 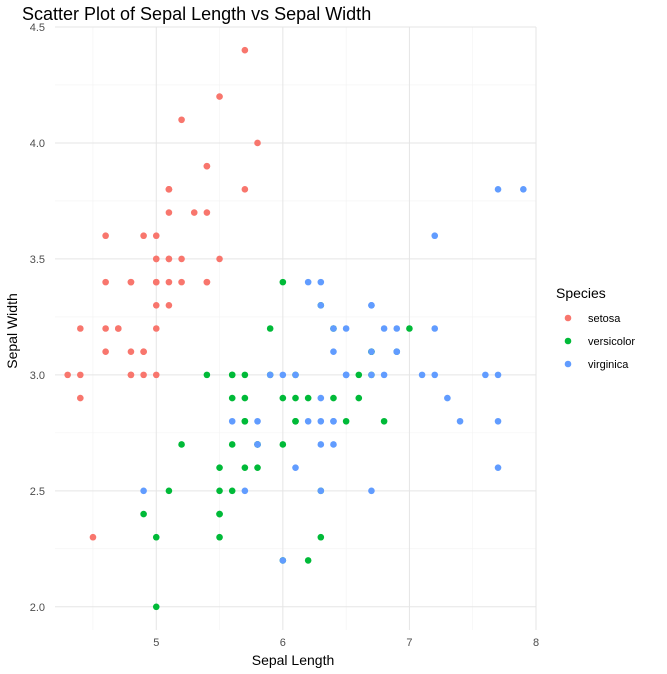 I want to click on legend-title: Species, so click(x=581, y=293).